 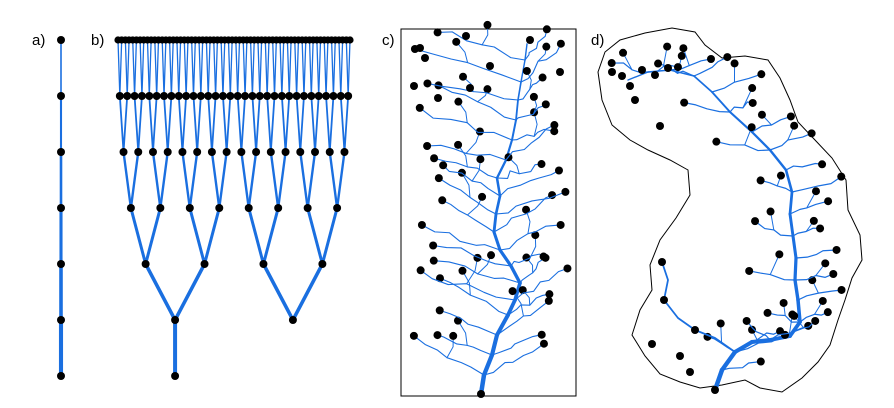 What do you see at coordinates (462, 333) in the screenshot?
I see `sub-tributary` at bounding box center [462, 333].